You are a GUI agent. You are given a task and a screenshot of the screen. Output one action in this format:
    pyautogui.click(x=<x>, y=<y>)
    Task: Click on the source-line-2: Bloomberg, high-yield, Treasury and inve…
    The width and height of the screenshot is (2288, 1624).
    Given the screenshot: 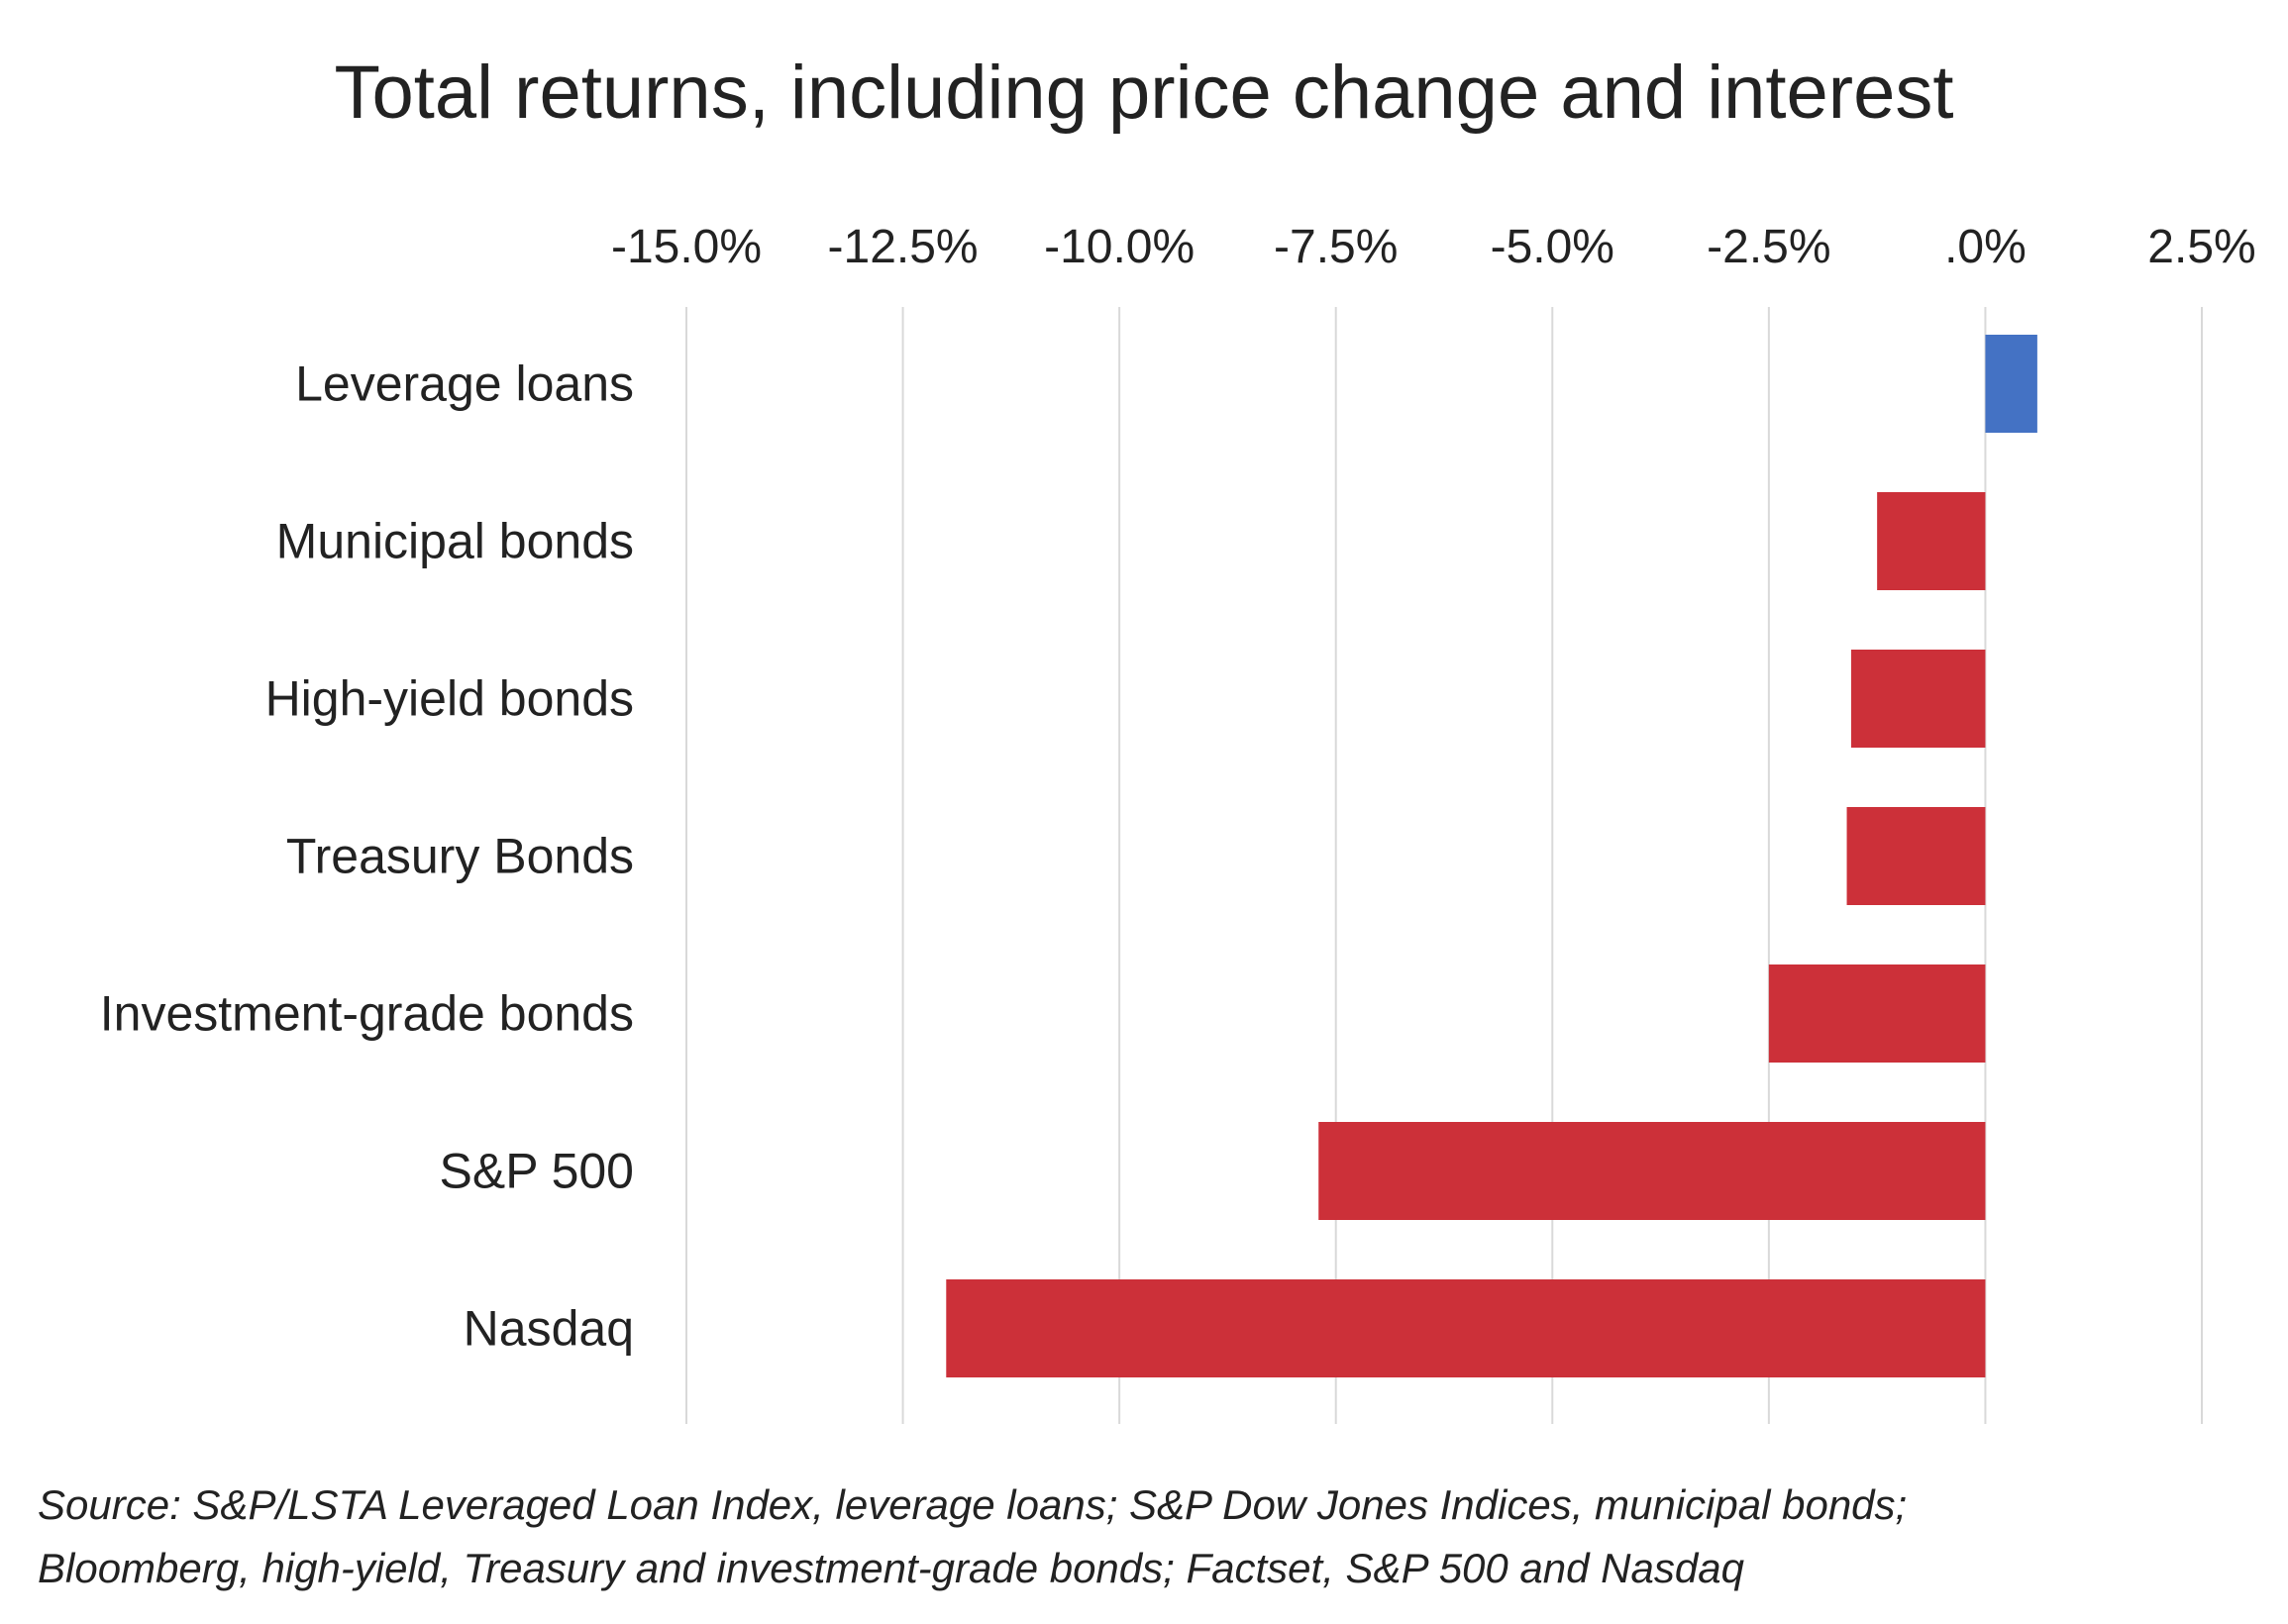 What is the action you would take?
    pyautogui.click(x=891, y=1568)
    